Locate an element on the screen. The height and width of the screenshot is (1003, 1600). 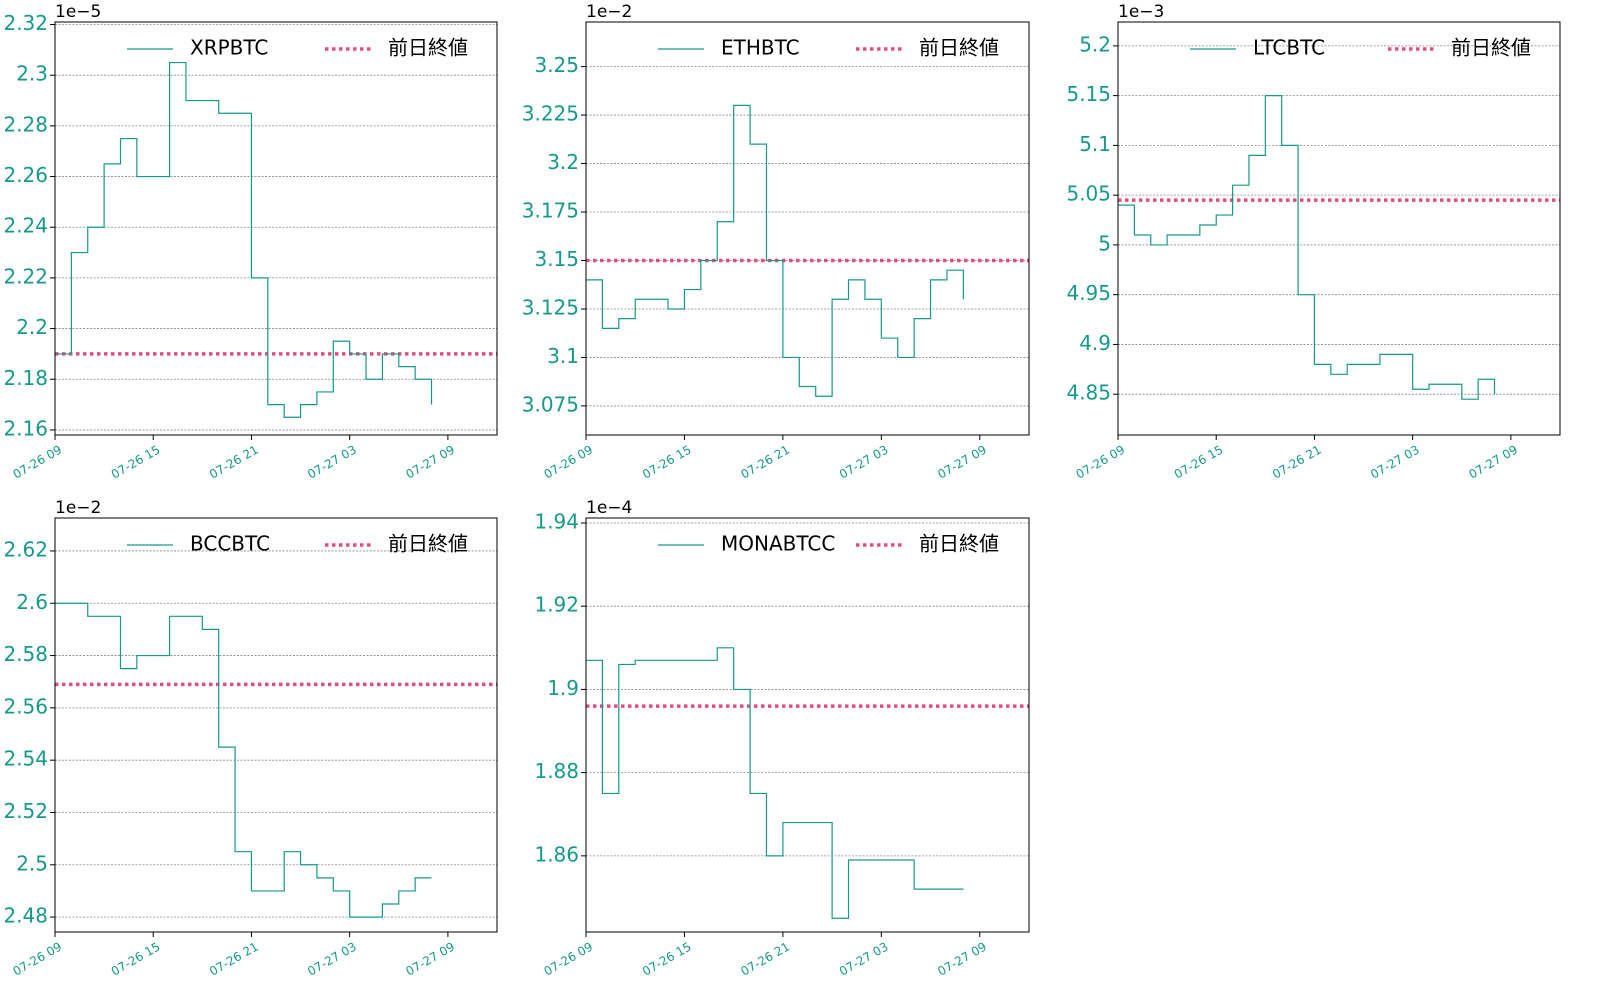
y-tick-label: 2.28 is located at coordinates (25, 124).